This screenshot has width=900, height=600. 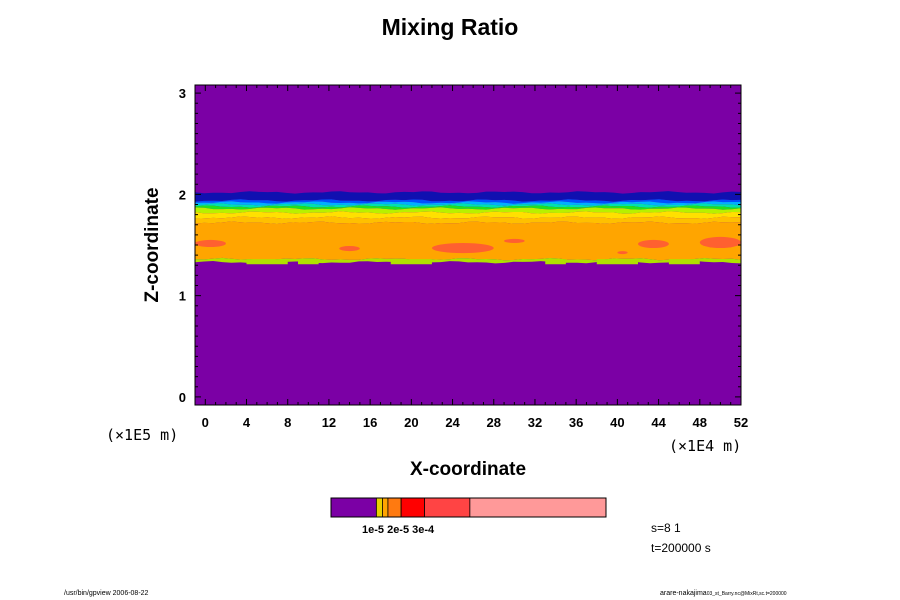 What do you see at coordinates (182, 194) in the screenshot?
I see `y-tick-label: 2` at bounding box center [182, 194].